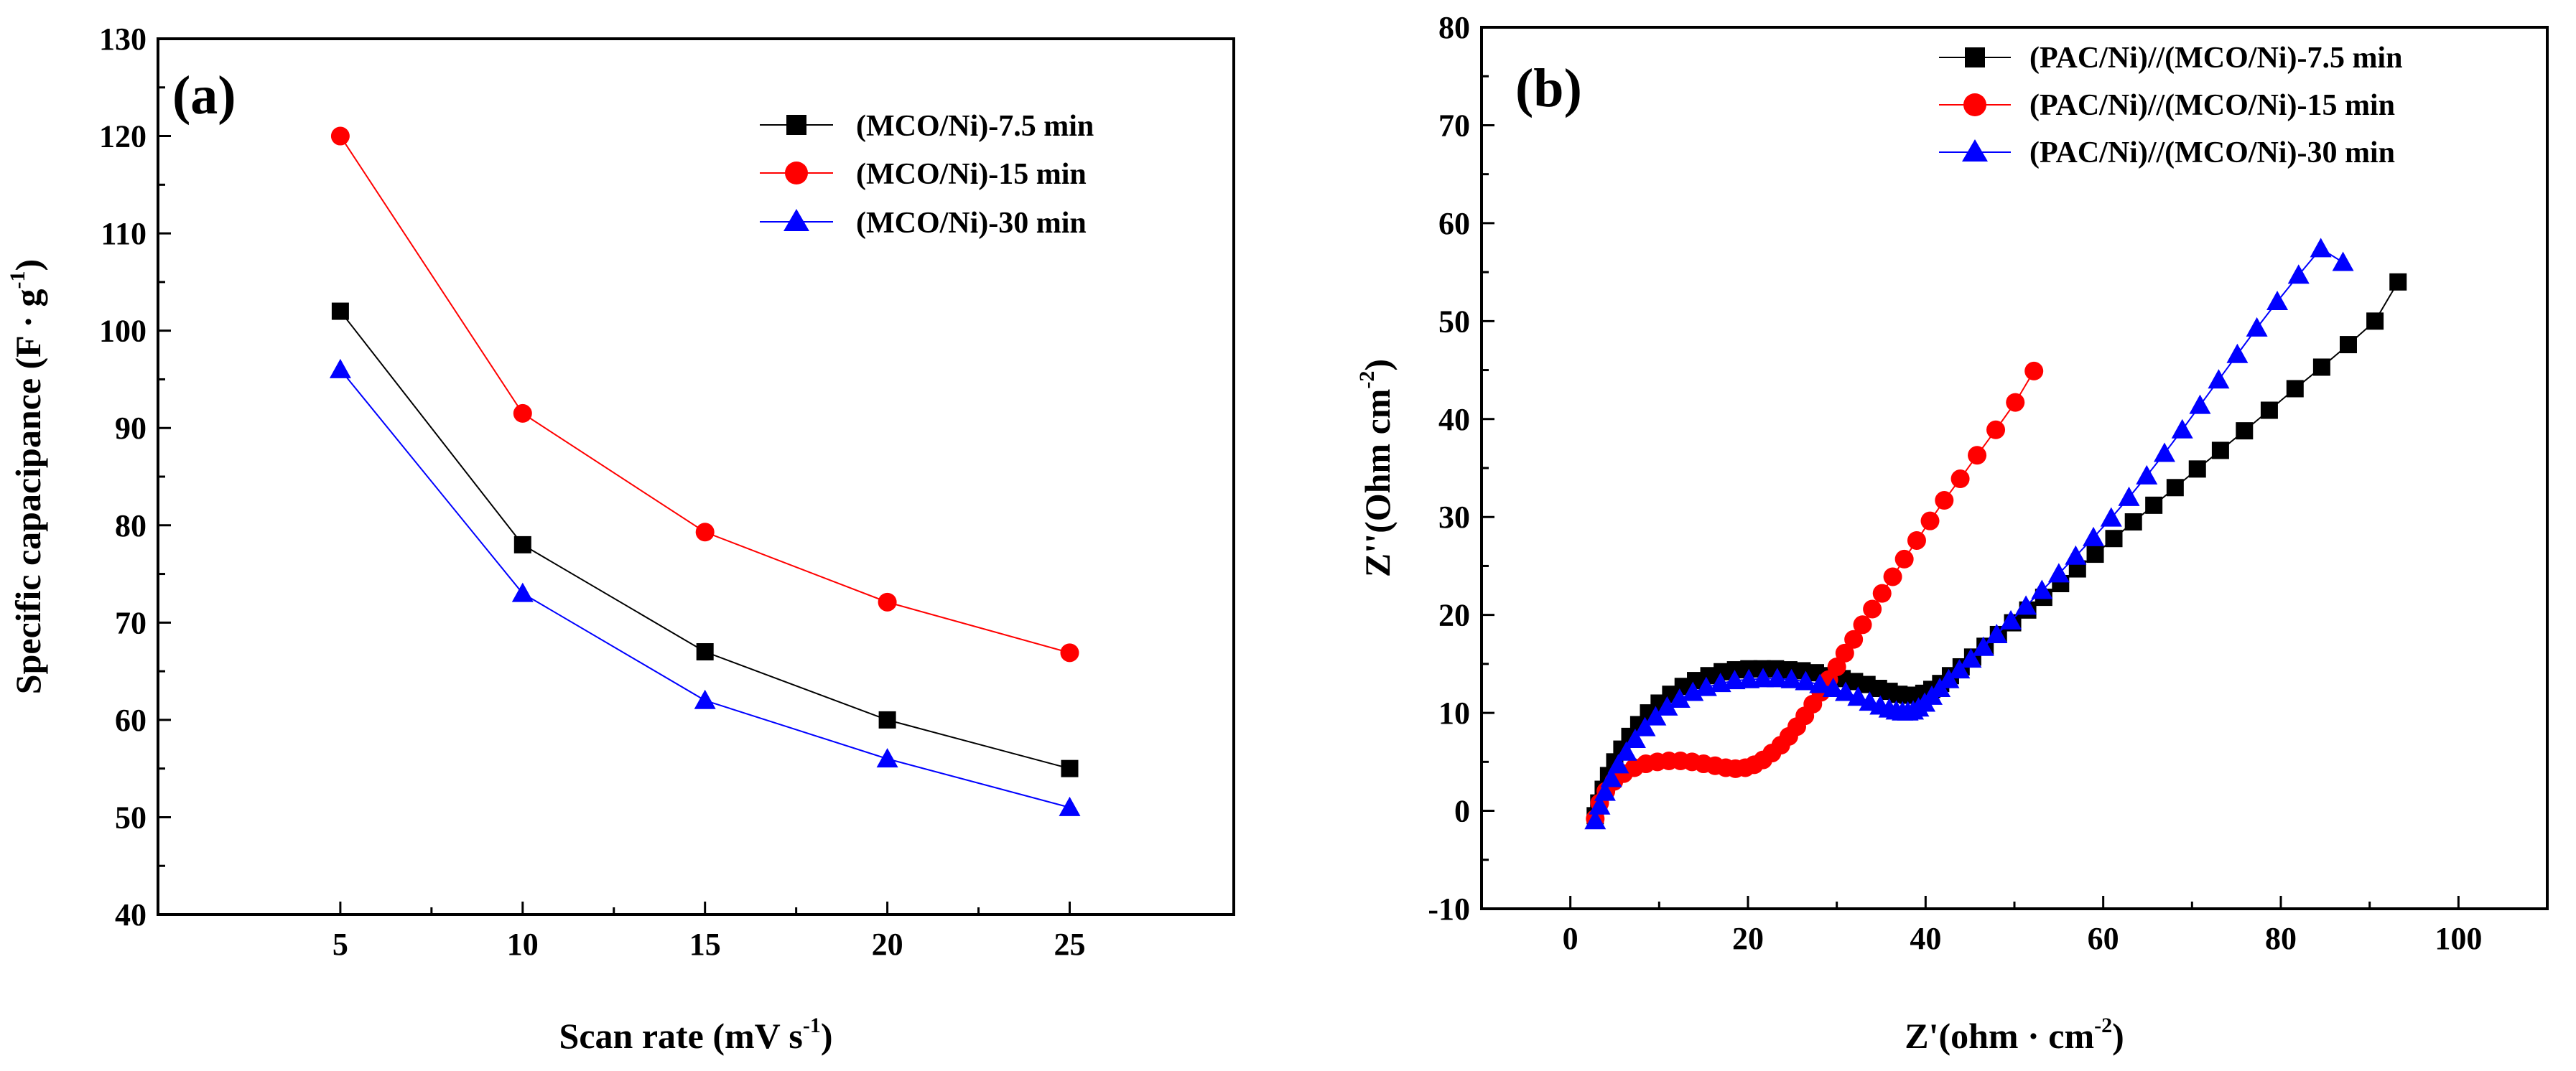 This screenshot has width=2576, height=1071. What do you see at coordinates (131, 428) in the screenshot?
I see `a-y-tick-label: 90` at bounding box center [131, 428].